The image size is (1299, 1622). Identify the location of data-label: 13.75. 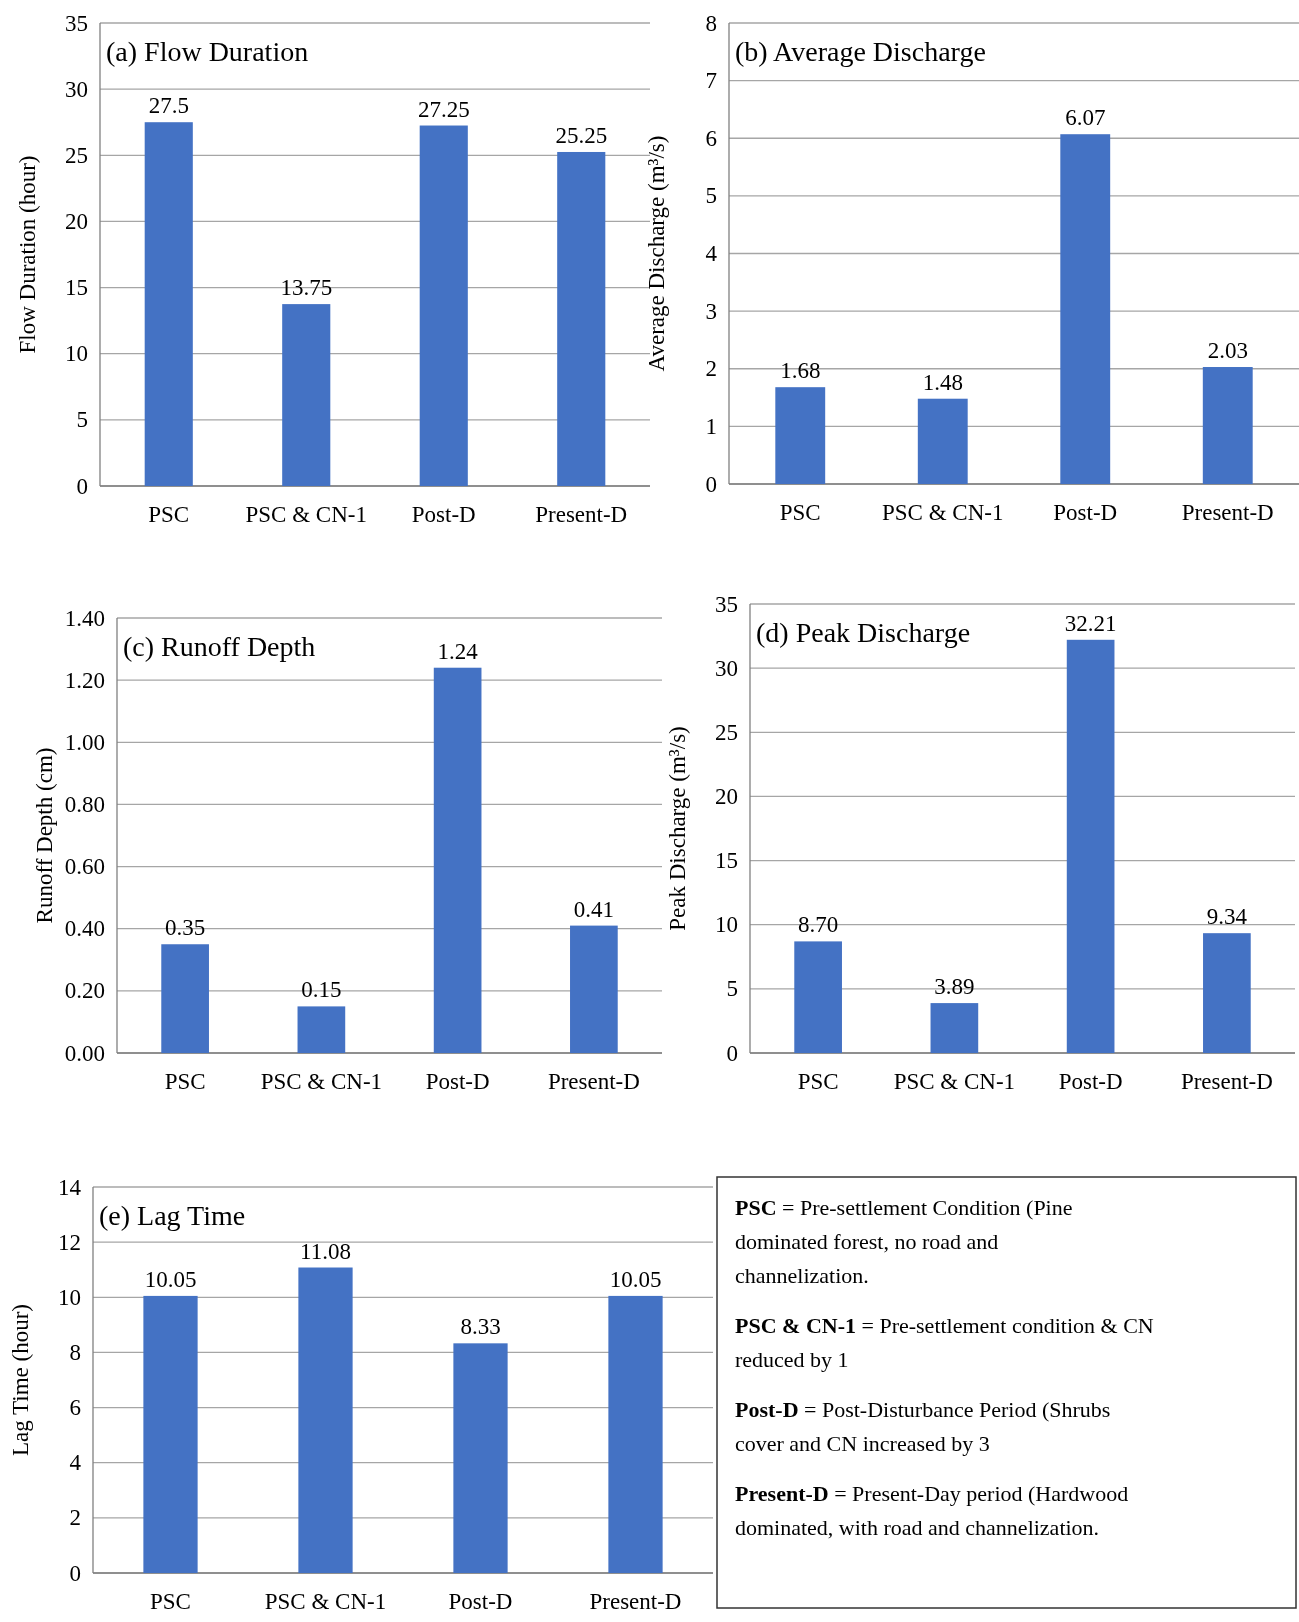
(306, 288).